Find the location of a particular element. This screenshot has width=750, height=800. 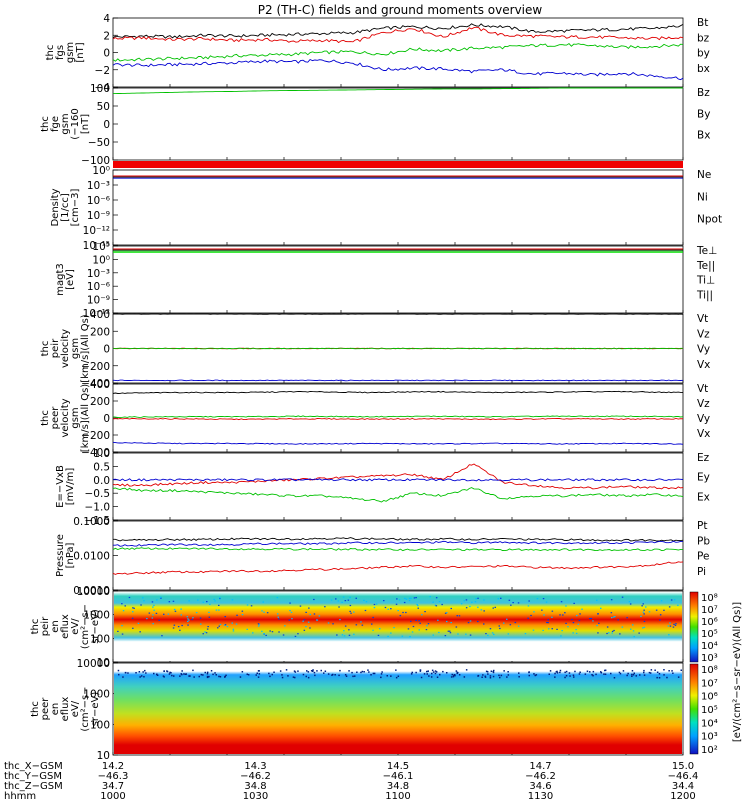

y-tick-label: 200 is located at coordinates (100, 402).